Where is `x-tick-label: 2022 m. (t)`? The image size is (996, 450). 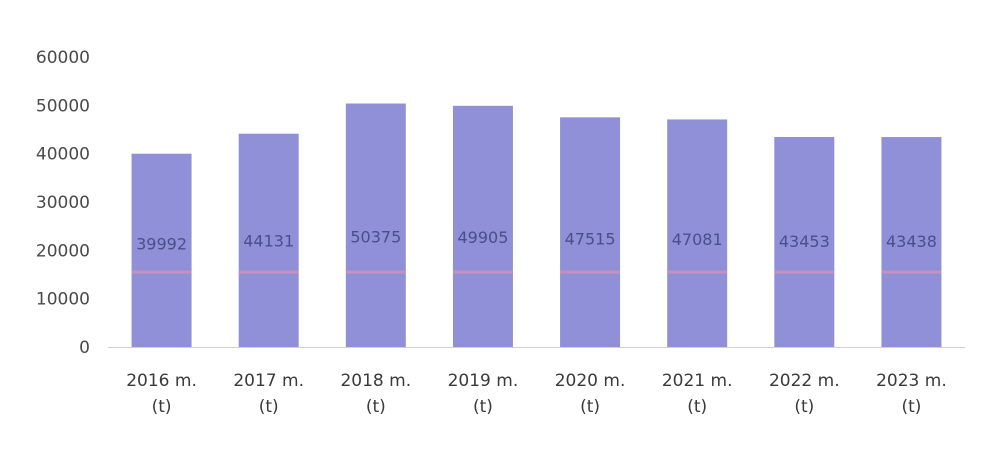 x-tick-label: 2022 m. (t) is located at coordinates (804, 394).